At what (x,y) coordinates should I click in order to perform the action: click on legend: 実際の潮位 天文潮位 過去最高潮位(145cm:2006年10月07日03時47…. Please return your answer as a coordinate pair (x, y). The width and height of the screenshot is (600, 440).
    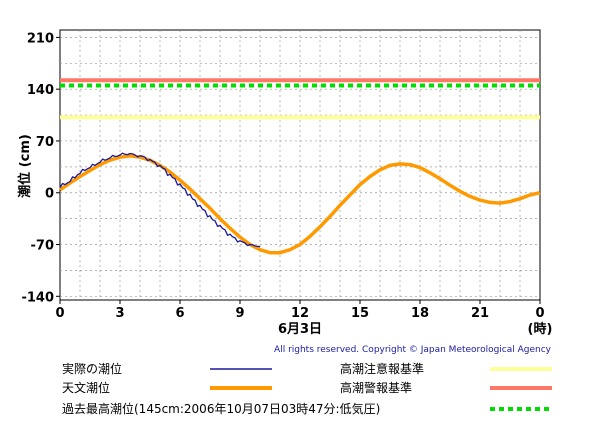
    Looking at the image, I should click on (307, 388).